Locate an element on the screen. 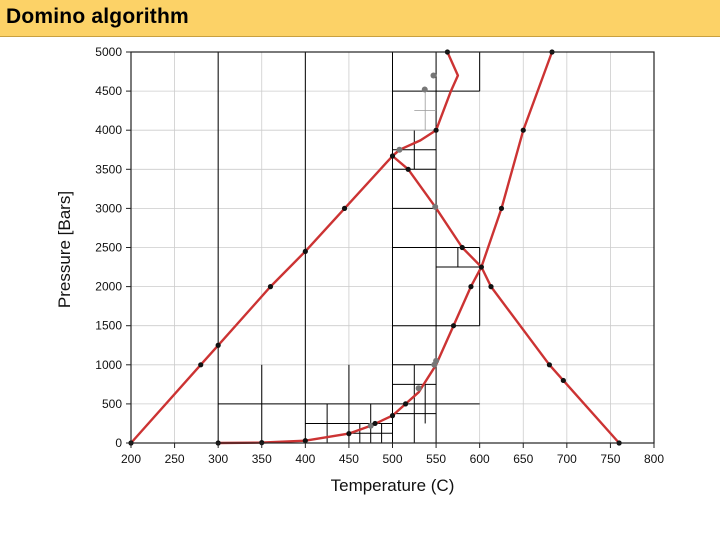 The image size is (720, 540). y-tick-label: 2000 is located at coordinates (108, 287).